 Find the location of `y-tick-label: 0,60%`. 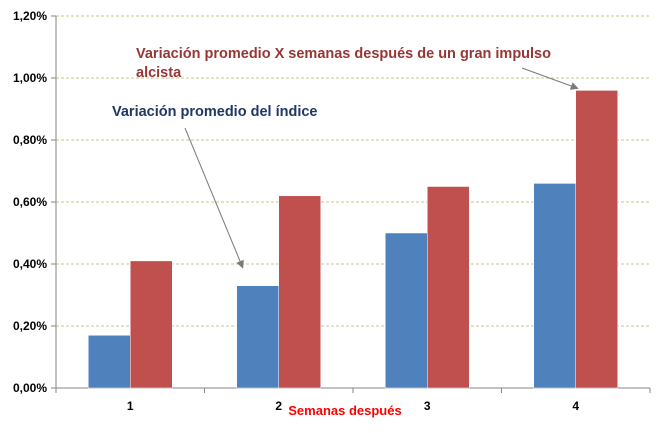

y-tick-label: 0,60% is located at coordinates (30, 202).